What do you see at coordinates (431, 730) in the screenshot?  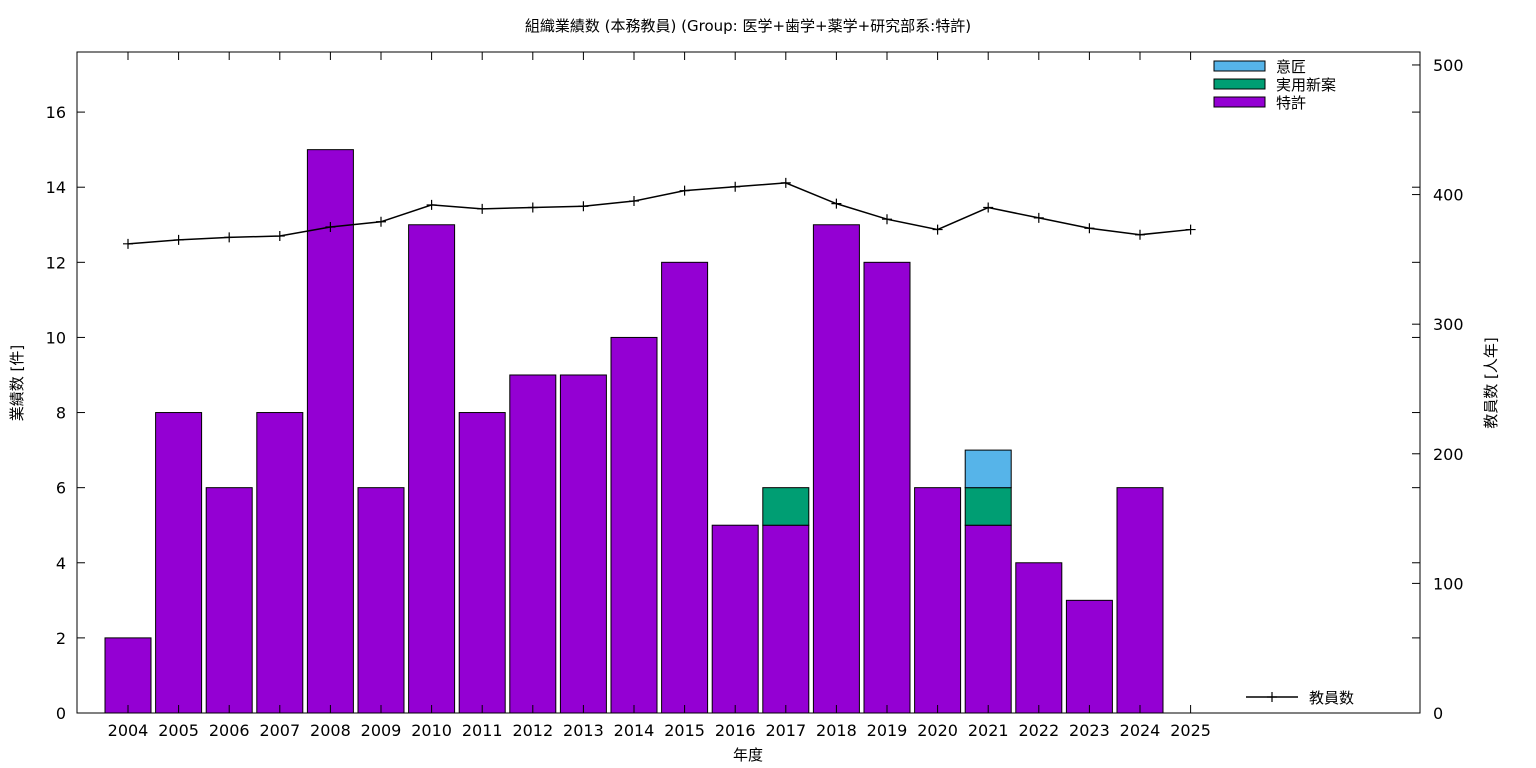 I see `x-tick-label: 2010` at bounding box center [431, 730].